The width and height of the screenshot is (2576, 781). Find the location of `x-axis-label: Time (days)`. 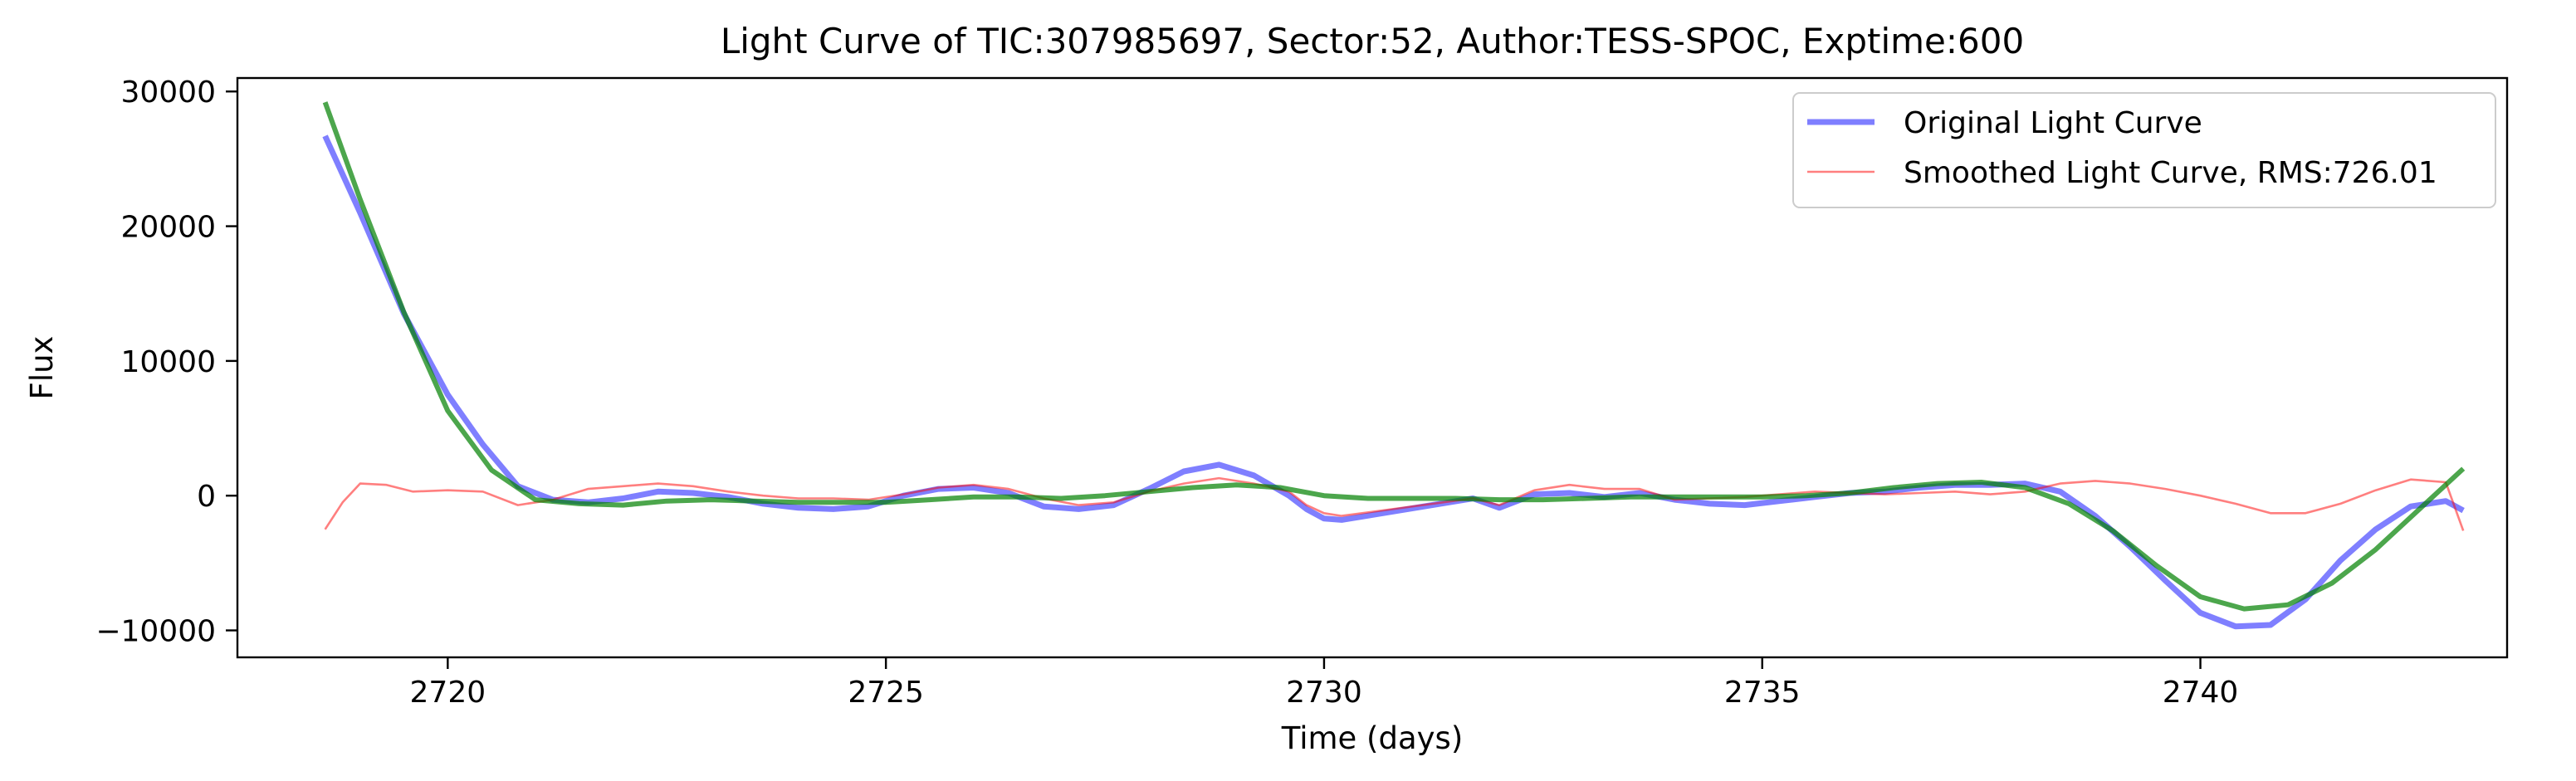

x-axis-label: Time (days) is located at coordinates (1372, 738).